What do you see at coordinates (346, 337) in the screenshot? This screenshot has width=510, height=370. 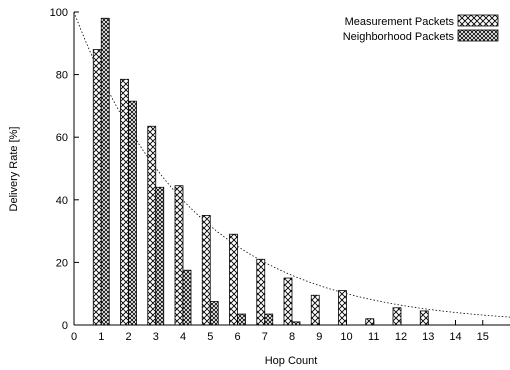 I see `x-tick-label: 10` at bounding box center [346, 337].